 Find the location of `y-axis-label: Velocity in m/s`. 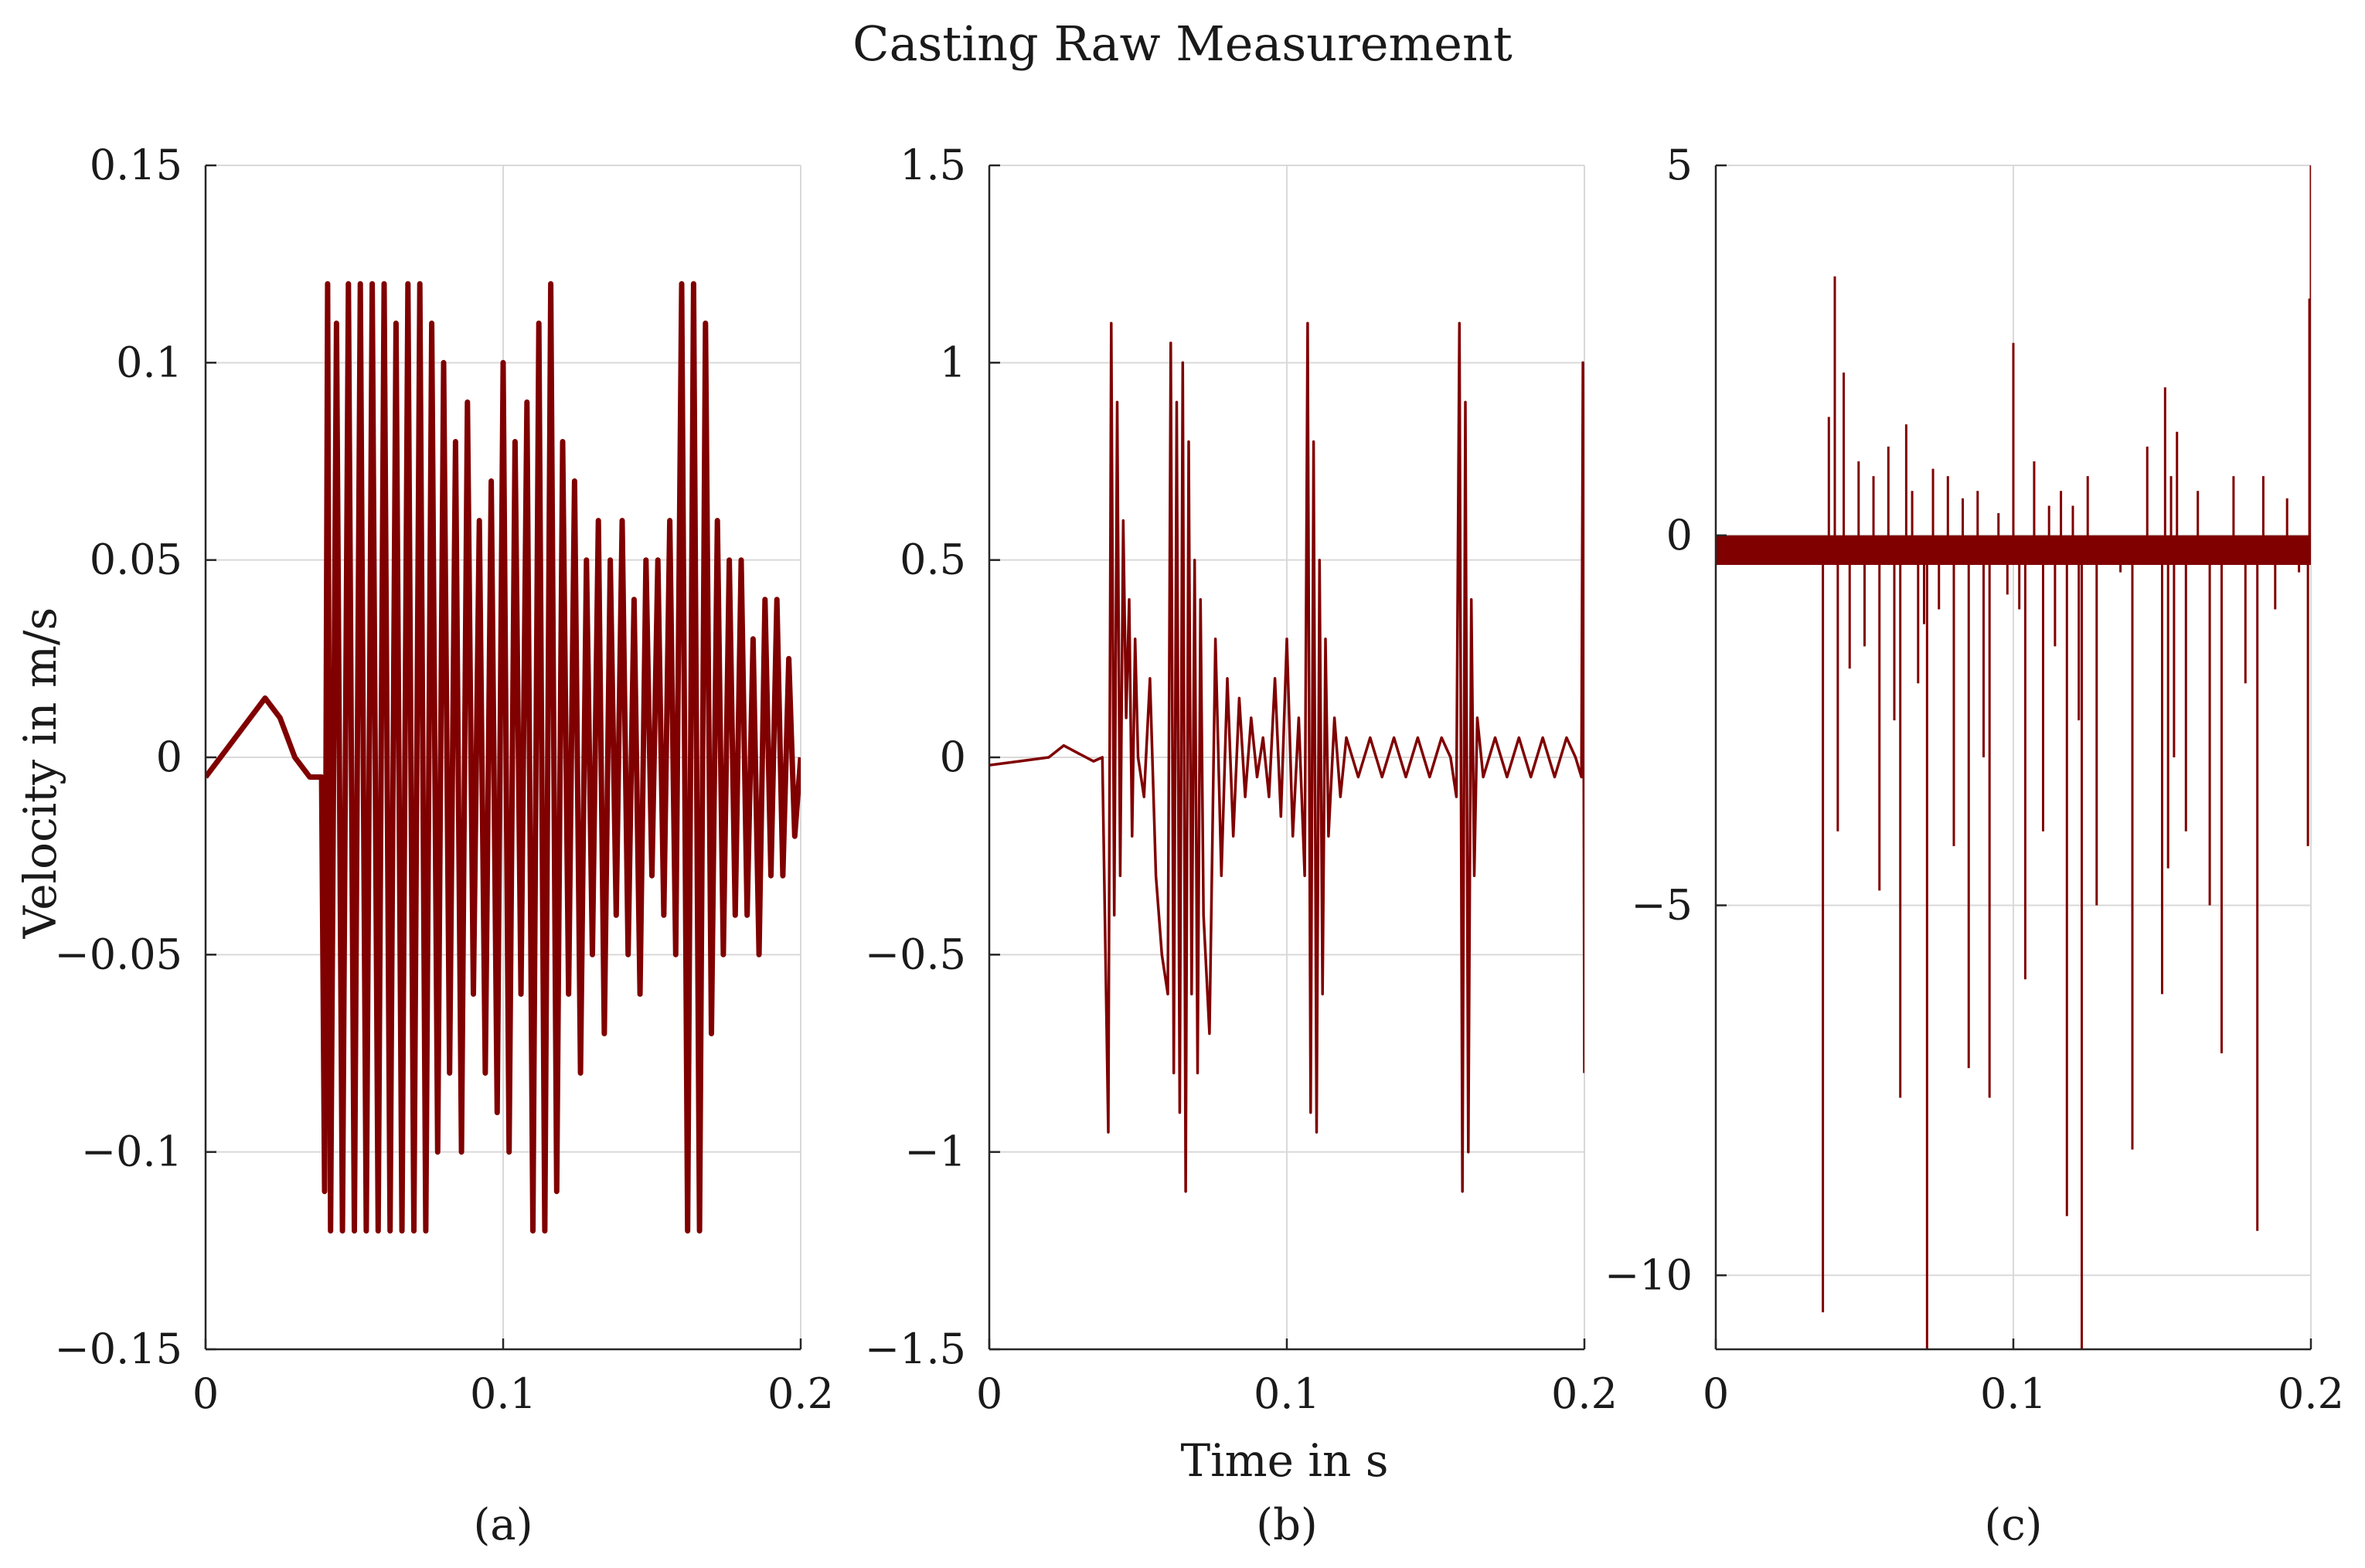

y-axis-label: Velocity in m/s is located at coordinates (40, 773).